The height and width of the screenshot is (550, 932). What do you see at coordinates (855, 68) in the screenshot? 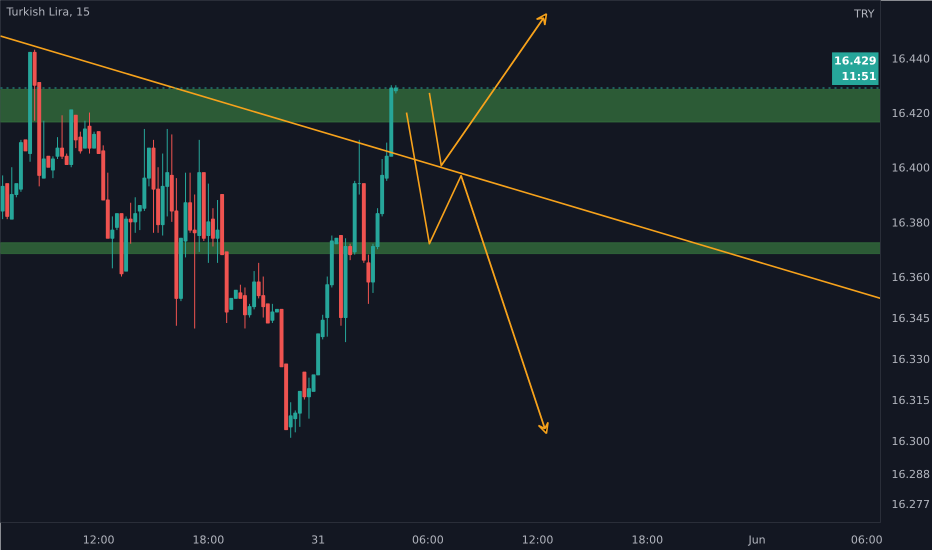
I see `ref-line-label: 16.429 11:51` at bounding box center [855, 68].